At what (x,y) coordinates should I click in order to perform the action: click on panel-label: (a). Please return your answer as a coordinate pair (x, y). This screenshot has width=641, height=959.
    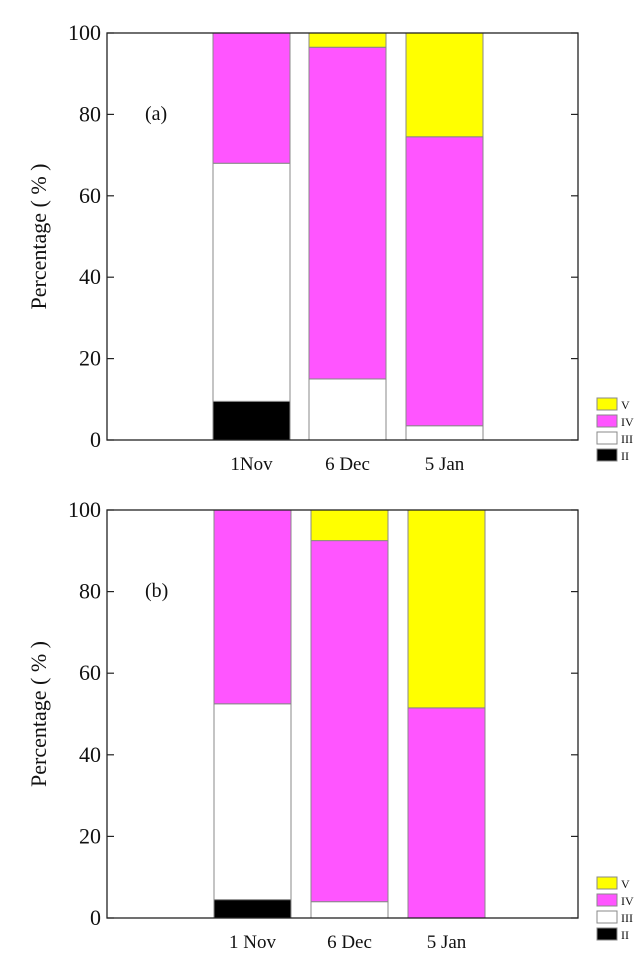
    Looking at the image, I should click on (156, 114).